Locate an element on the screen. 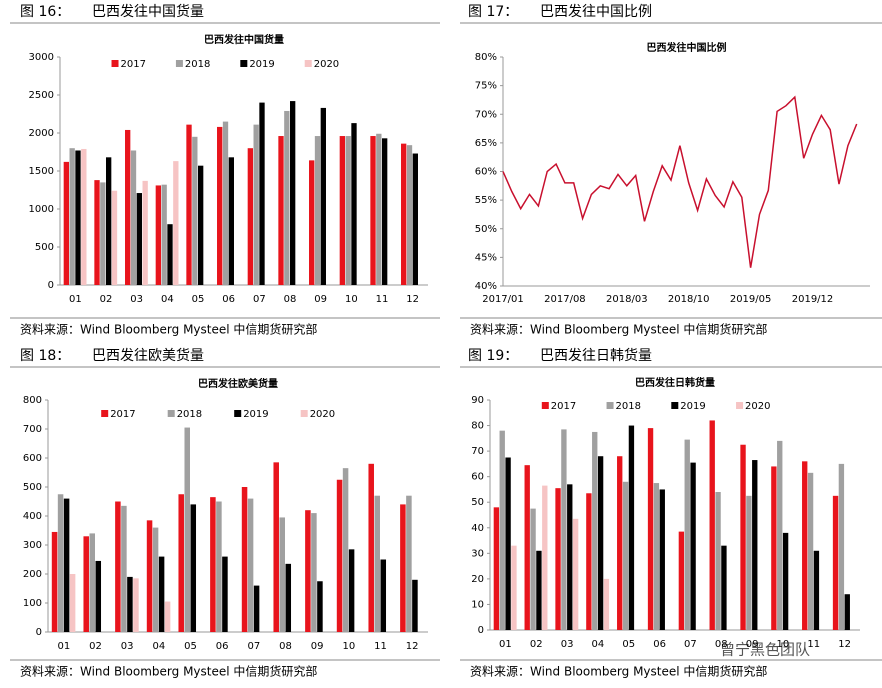 The height and width of the screenshot is (688, 882). source: 资料来源：Wind Bloomberg Mysteel 中信期货研究部 is located at coordinates (618, 329).